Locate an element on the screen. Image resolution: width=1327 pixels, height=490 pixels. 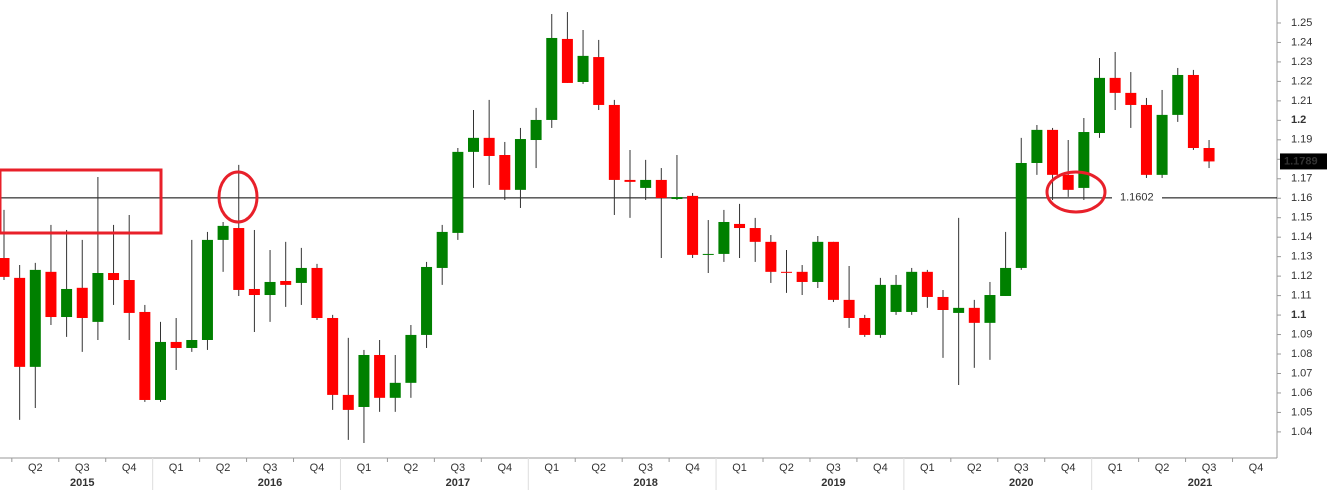
y-tick-label: 1.11 is located at coordinates (1301, 296).